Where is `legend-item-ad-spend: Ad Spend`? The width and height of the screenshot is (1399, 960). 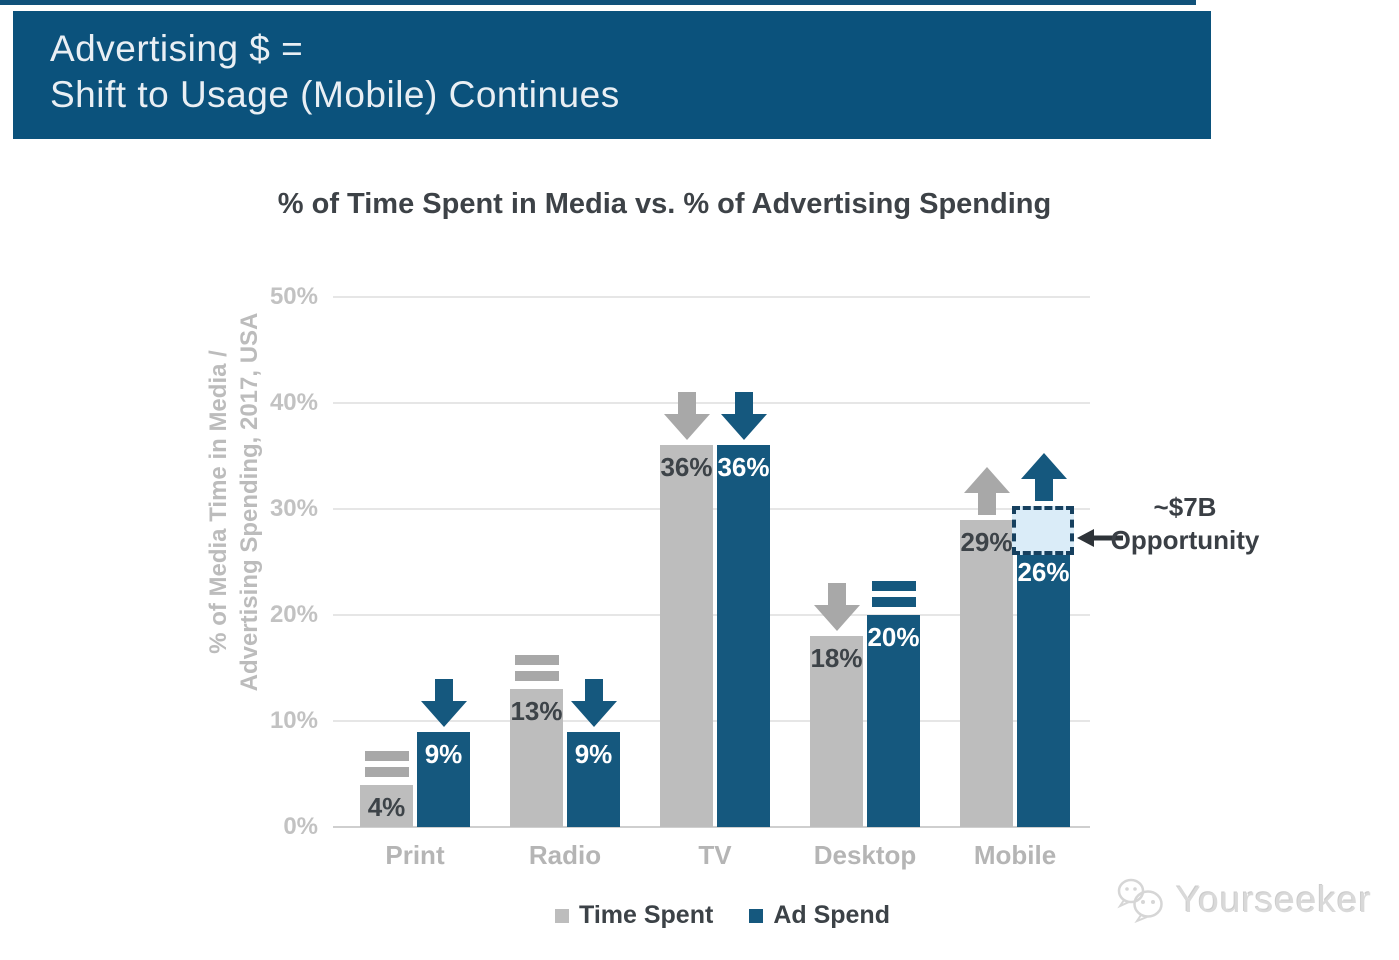 legend-item-ad-spend: Ad Spend is located at coordinates (819, 915).